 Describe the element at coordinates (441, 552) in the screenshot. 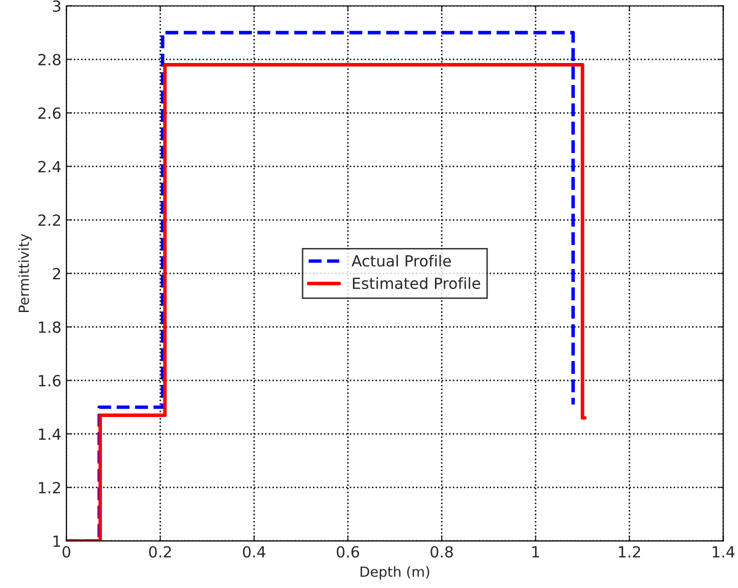

I see `x-tick-label: 0.8` at that location.